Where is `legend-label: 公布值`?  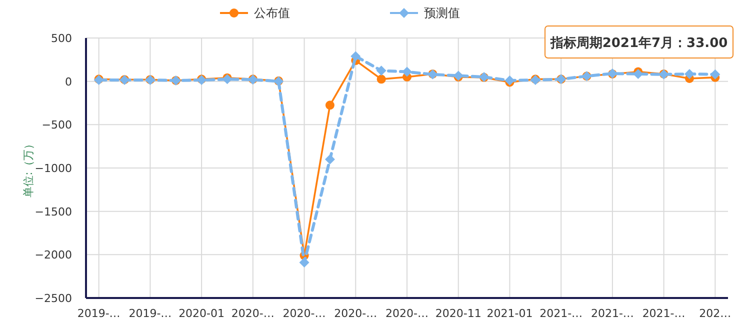
legend-label: 公布值 is located at coordinates (272, 13).